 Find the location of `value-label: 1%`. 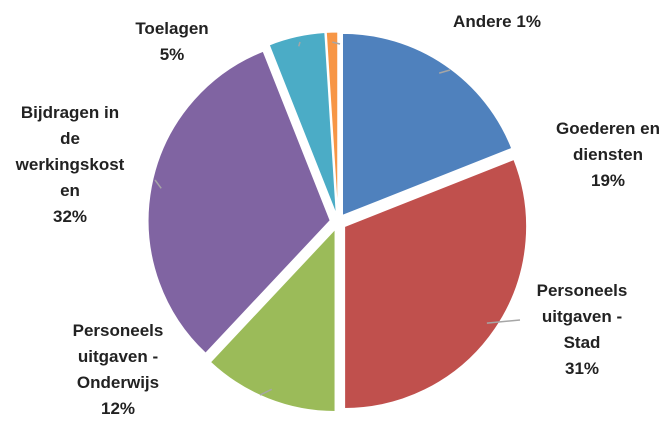

value-label: 1% is located at coordinates (528, 21).